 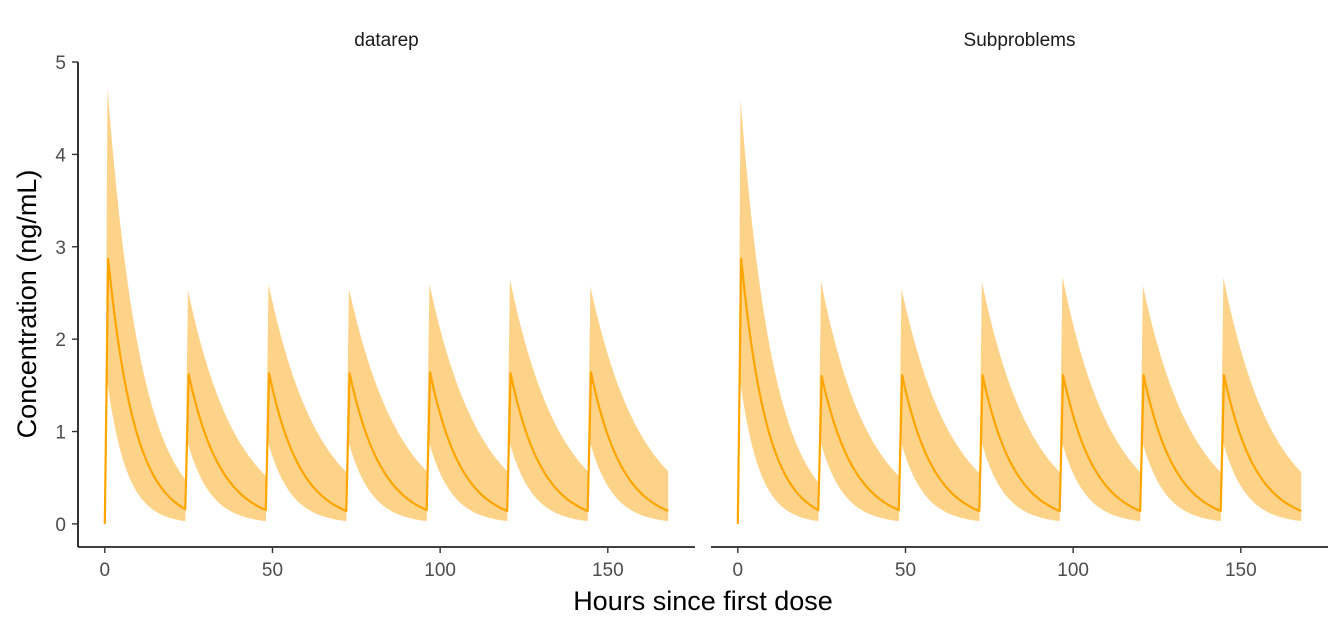 I want to click on y-axis-title: Concentration (ng/mL), so click(x=27, y=304).